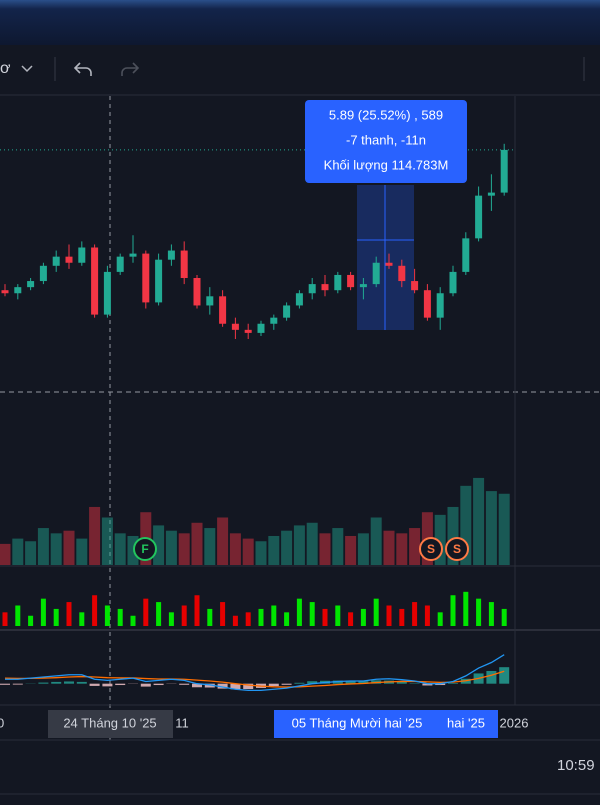  I want to click on time-label: 0, so click(2, 722).